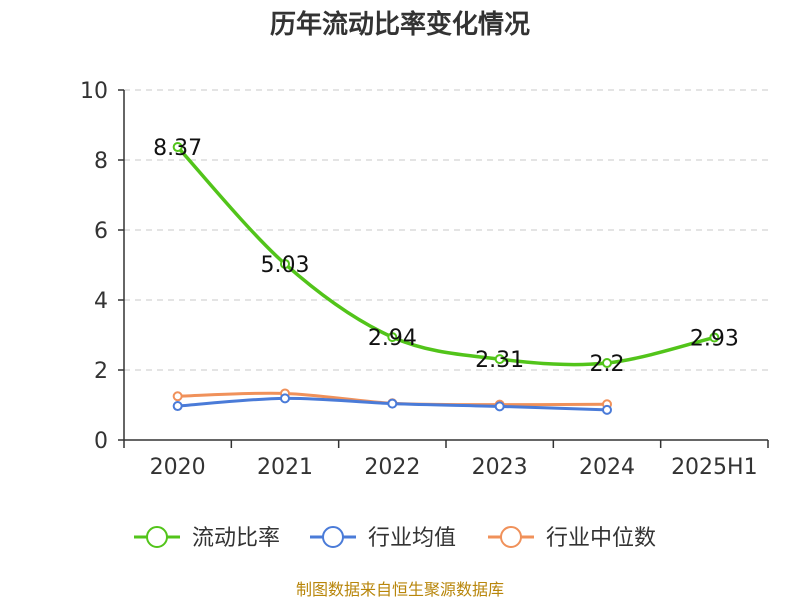 This screenshot has width=800, height=600. I want to click on y-tick-label: 4, so click(101, 301).